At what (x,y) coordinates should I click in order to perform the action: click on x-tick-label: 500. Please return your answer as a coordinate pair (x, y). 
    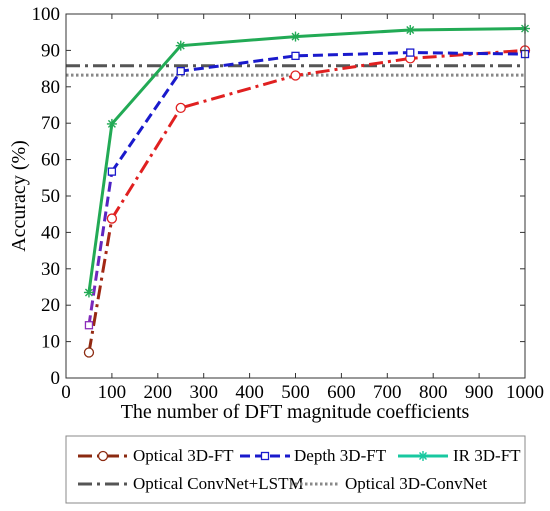
    Looking at the image, I should click on (295, 392).